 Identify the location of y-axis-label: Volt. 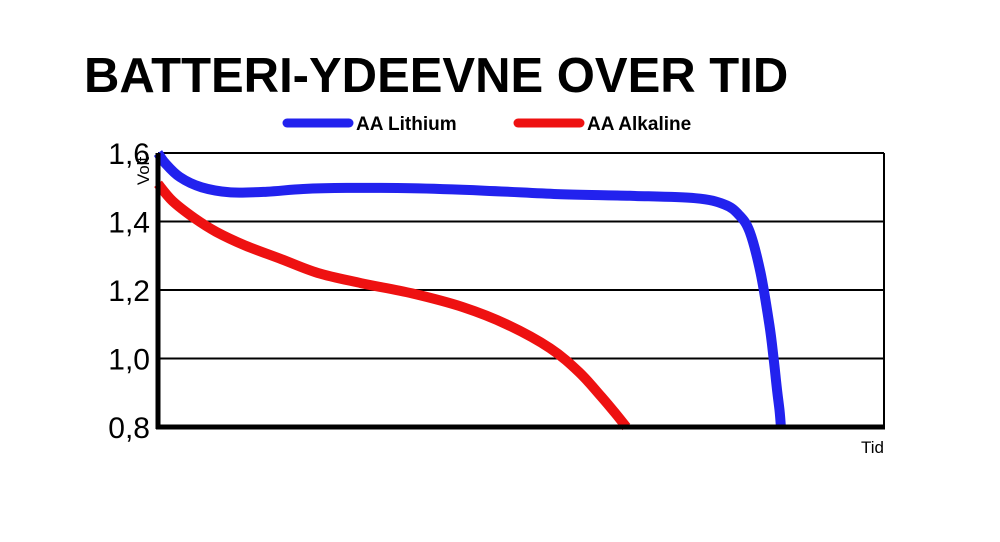
(143, 171).